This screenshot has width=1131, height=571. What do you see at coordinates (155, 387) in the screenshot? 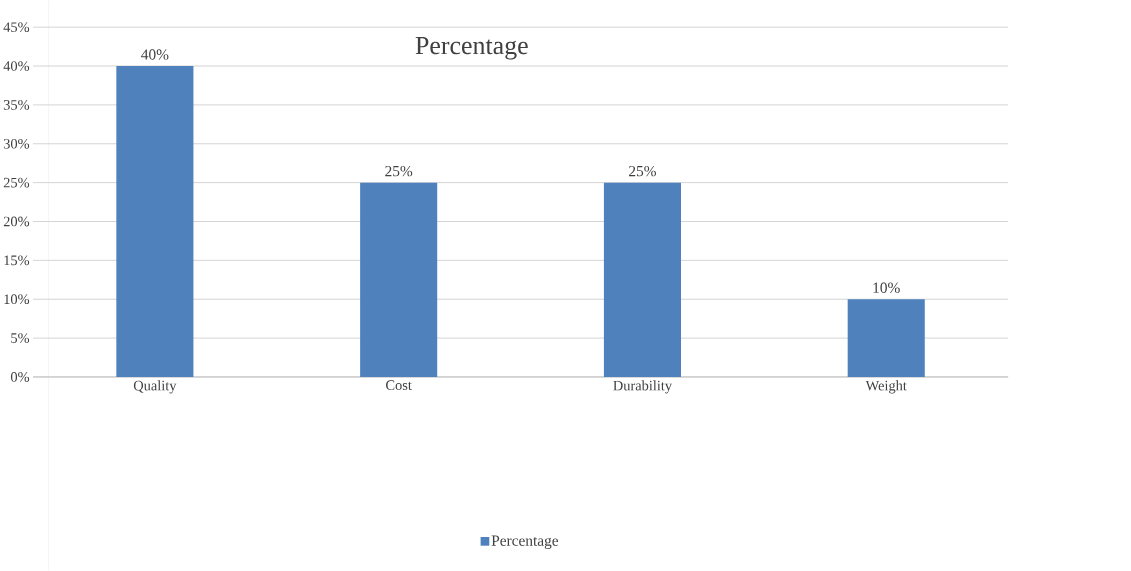
I see `x-tick-label: Quality` at bounding box center [155, 387].